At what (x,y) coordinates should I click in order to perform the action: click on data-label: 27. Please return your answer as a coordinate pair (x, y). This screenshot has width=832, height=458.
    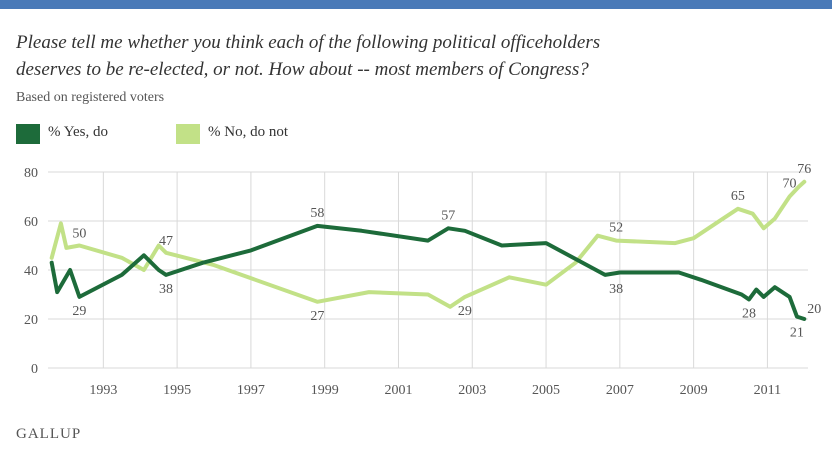
    Looking at the image, I should click on (317, 316).